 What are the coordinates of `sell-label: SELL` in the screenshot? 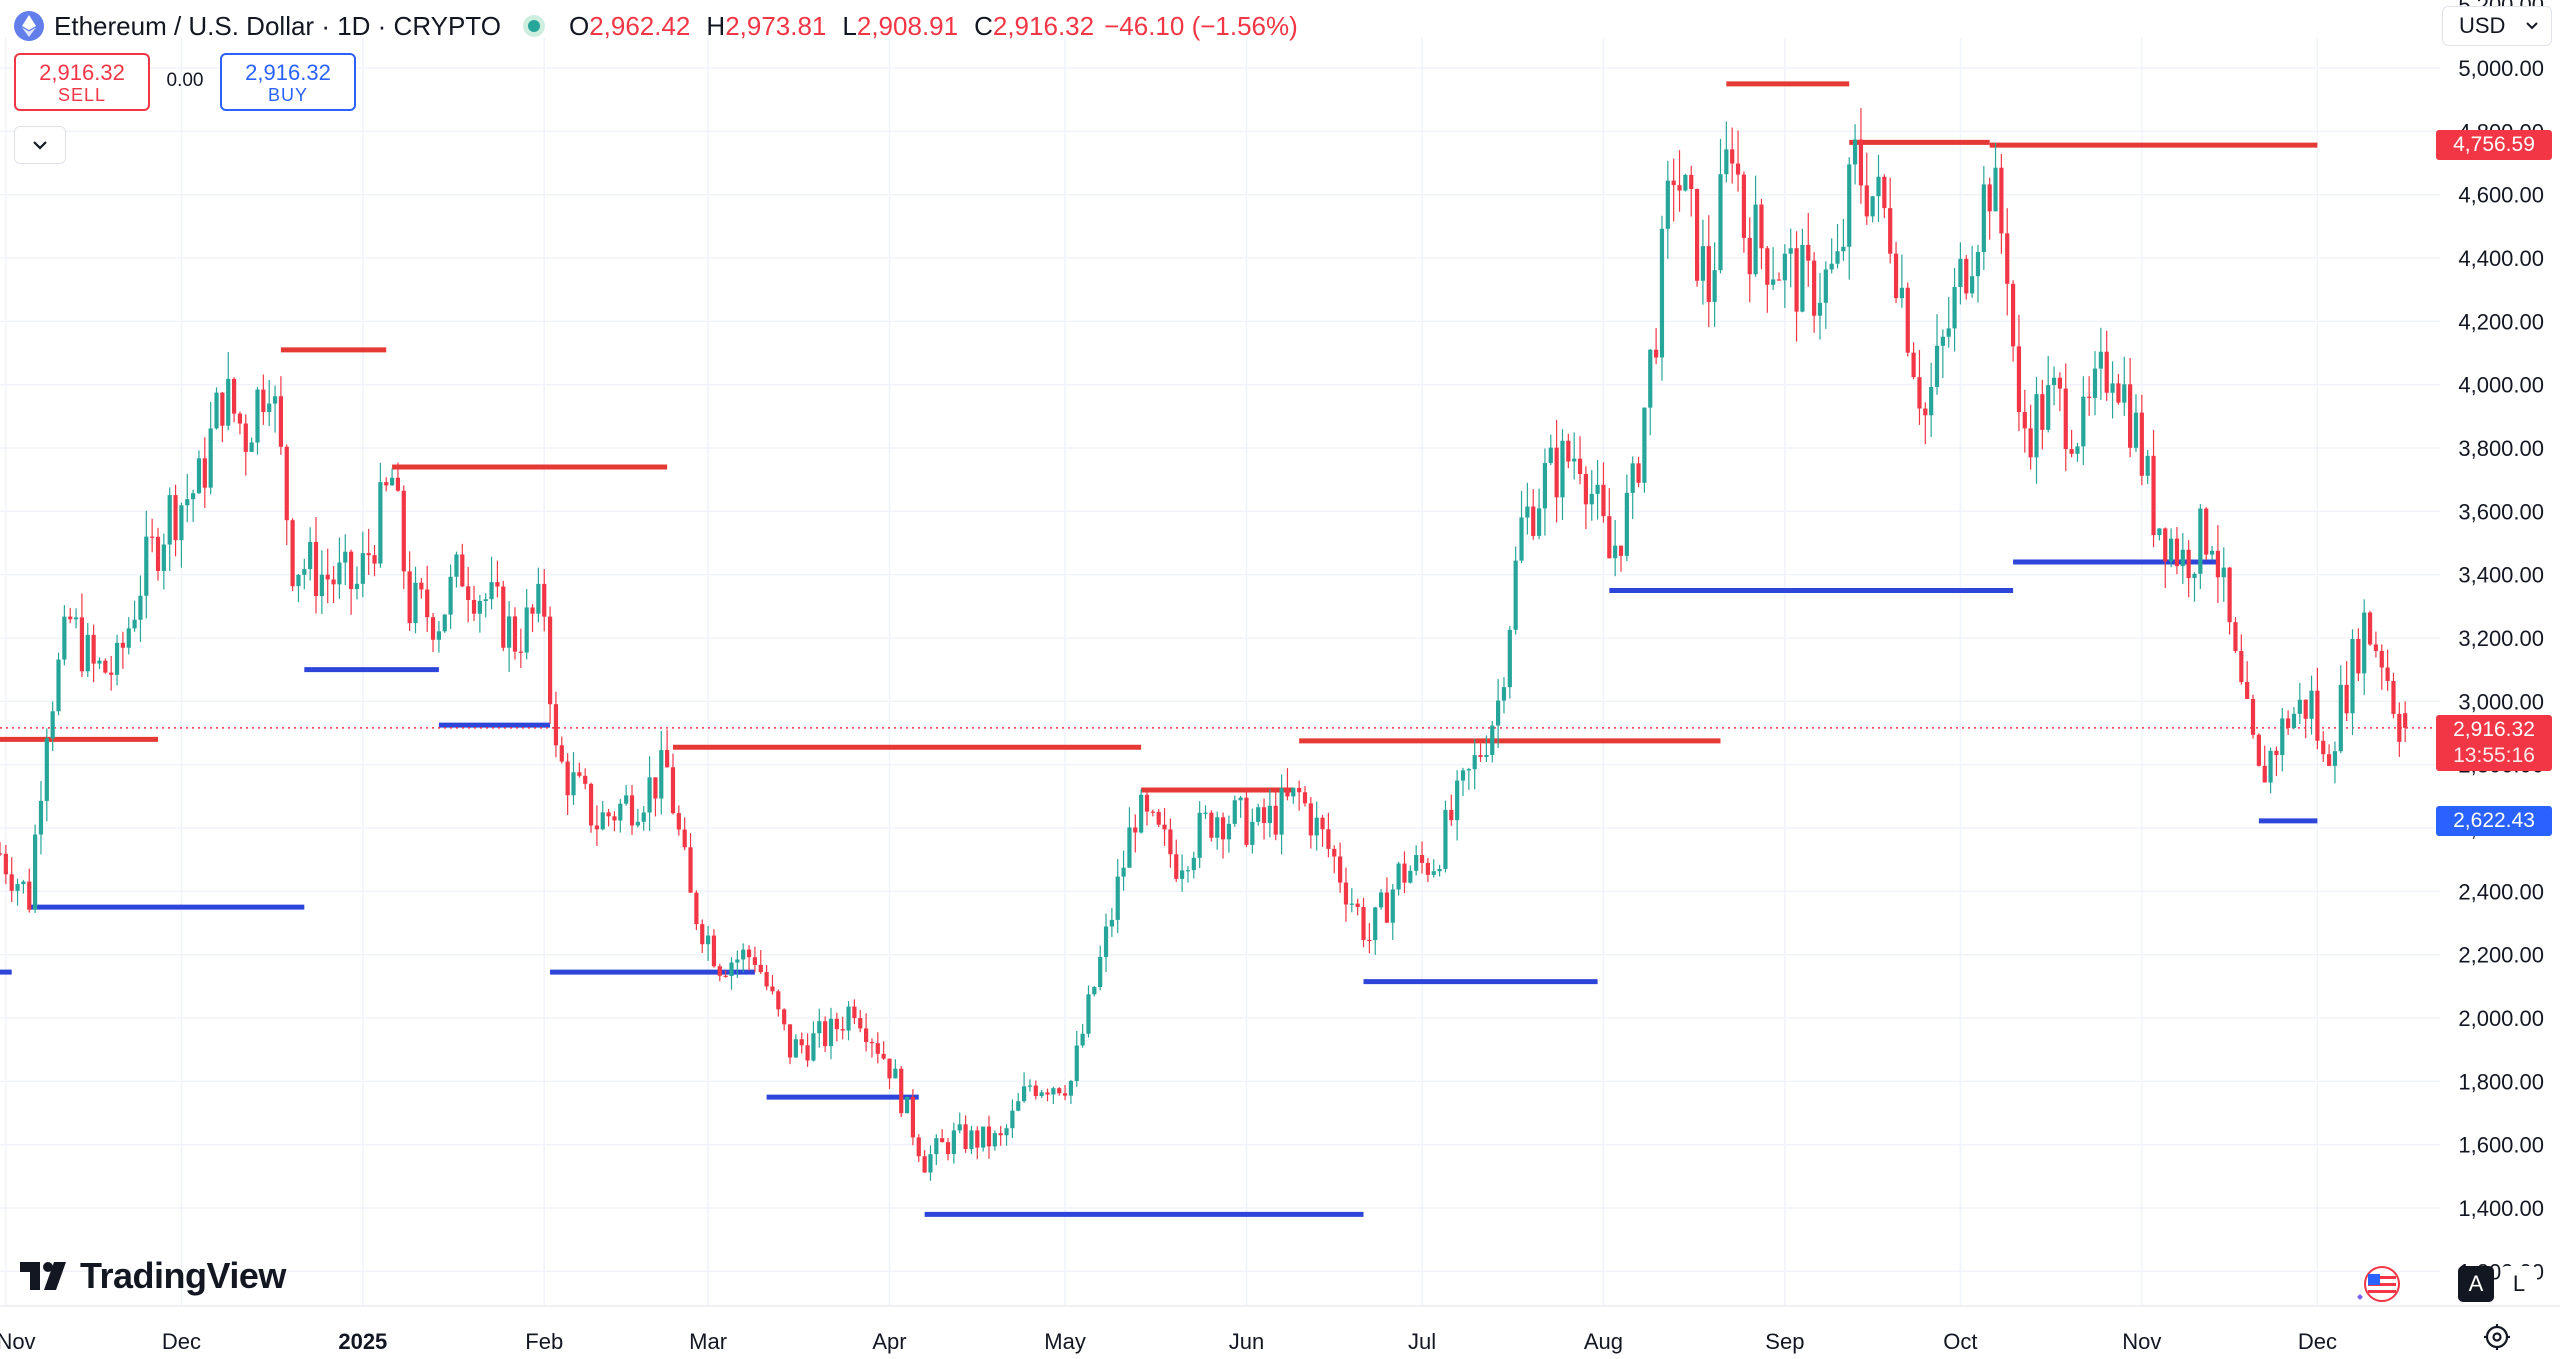 It's located at (82, 95).